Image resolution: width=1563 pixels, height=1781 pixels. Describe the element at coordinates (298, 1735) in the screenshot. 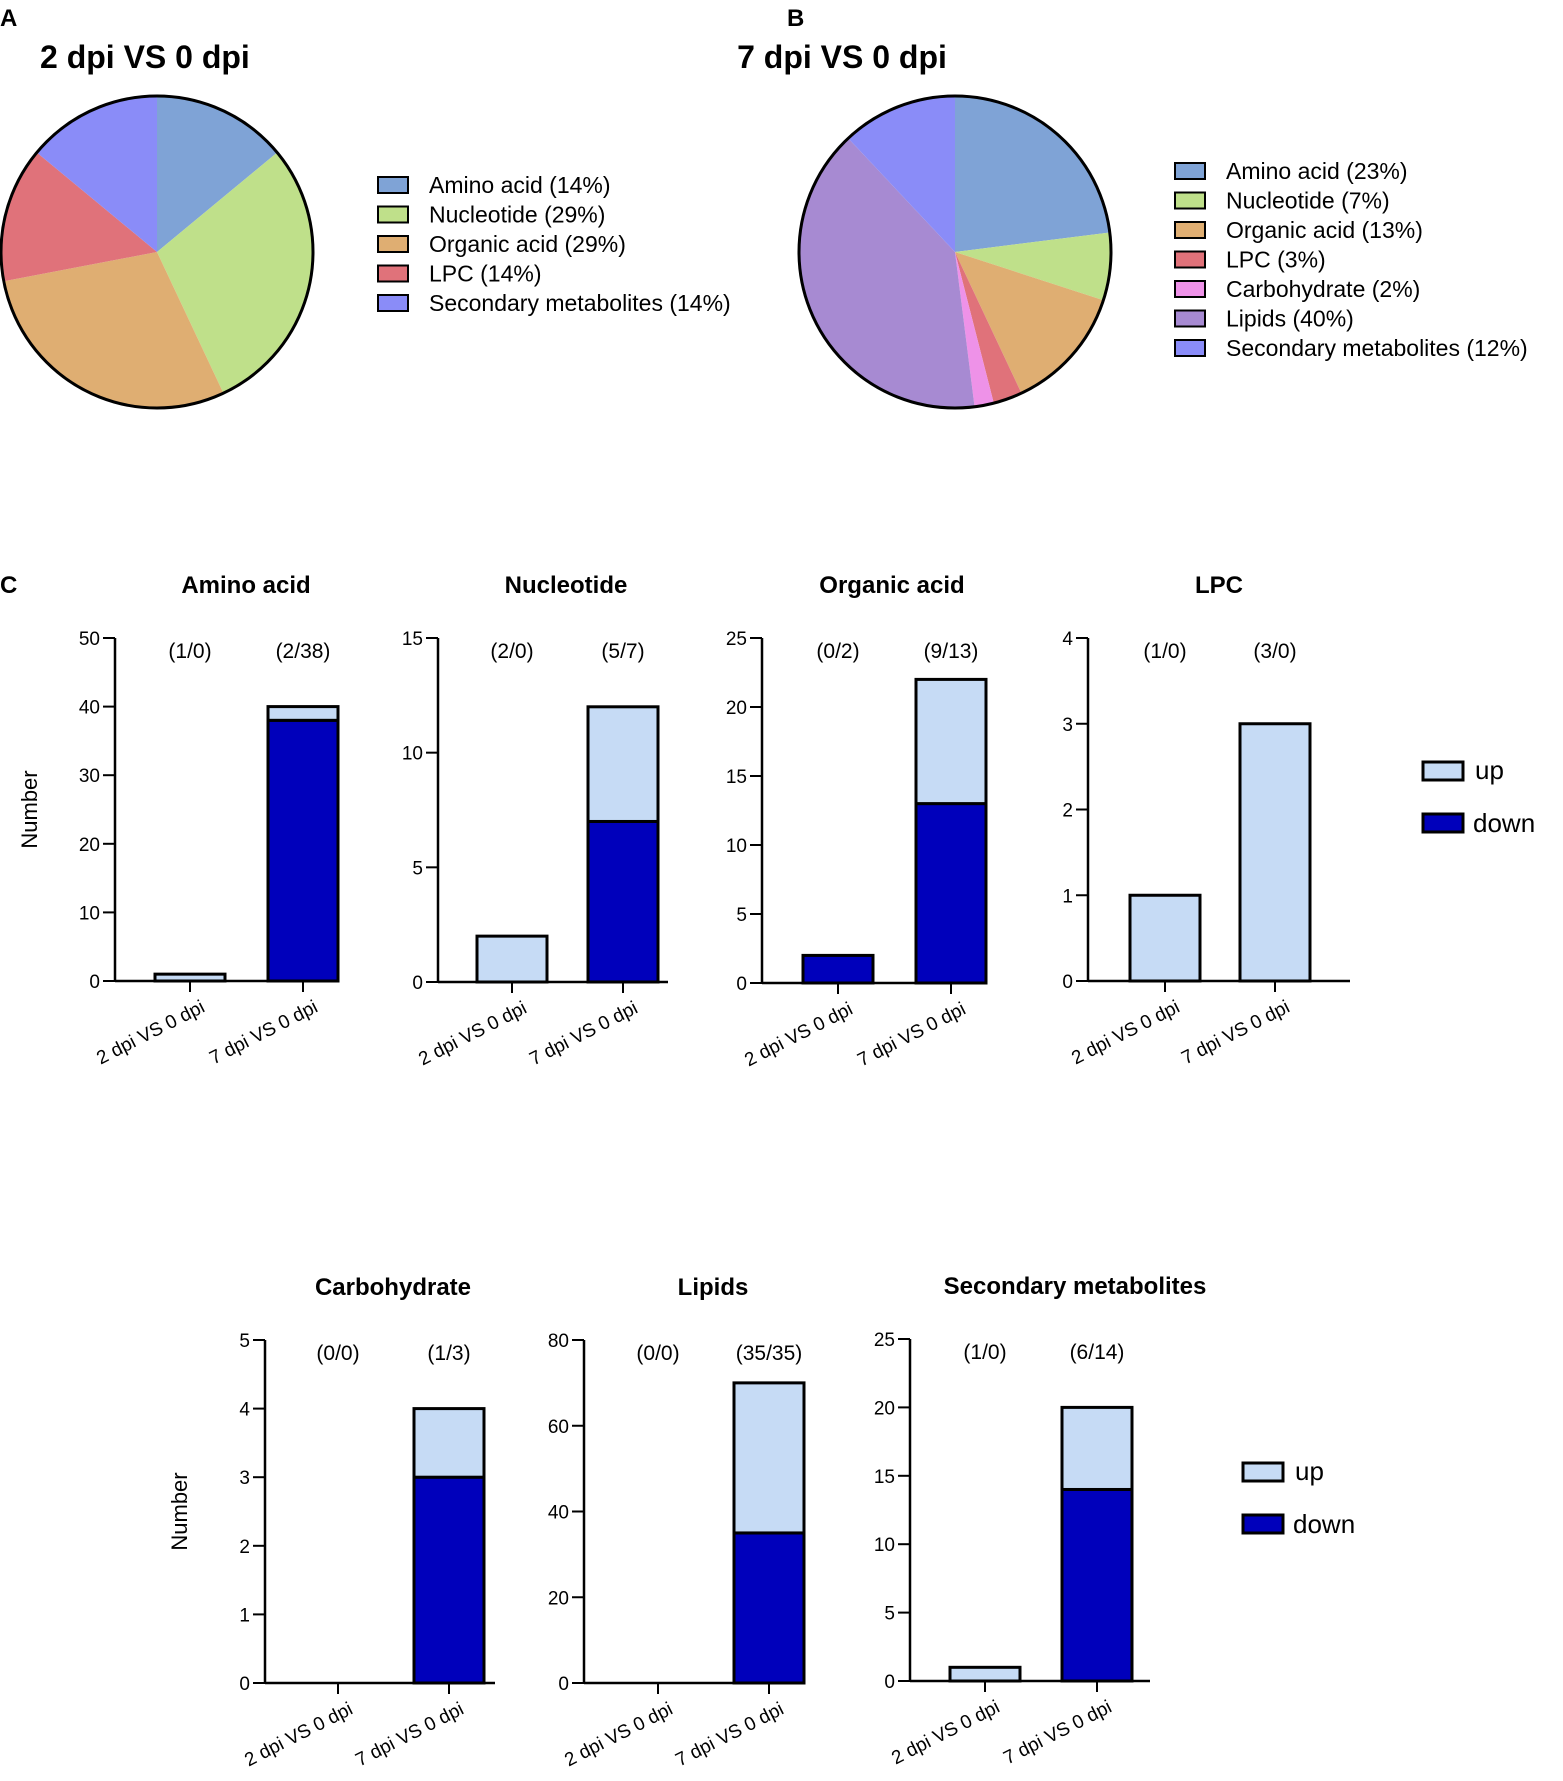

I see `bar_carbohydrate-xlabel-0: 2 dpi VS 0 dpi` at that location.